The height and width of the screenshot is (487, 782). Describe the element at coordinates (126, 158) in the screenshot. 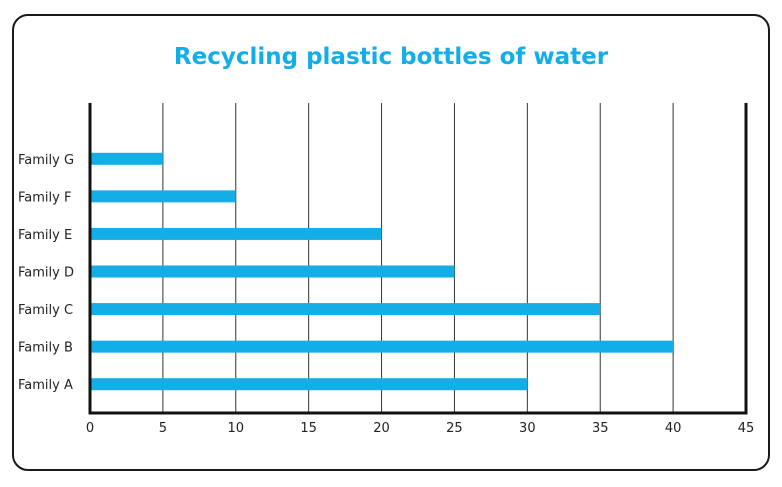

I see `bar-family-g` at that location.